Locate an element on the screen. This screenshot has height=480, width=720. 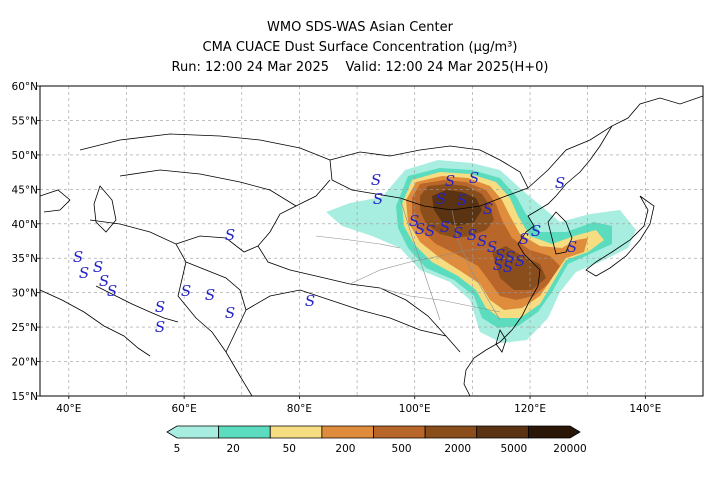
boundary-mongolia is located at coordinates (429, 178).